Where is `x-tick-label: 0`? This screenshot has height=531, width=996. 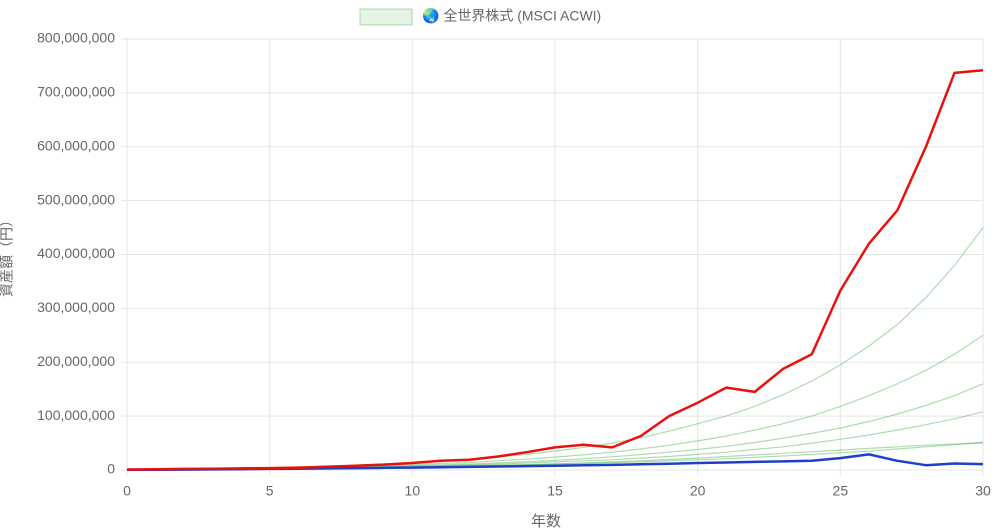
x-tick-label: 0 is located at coordinates (127, 491).